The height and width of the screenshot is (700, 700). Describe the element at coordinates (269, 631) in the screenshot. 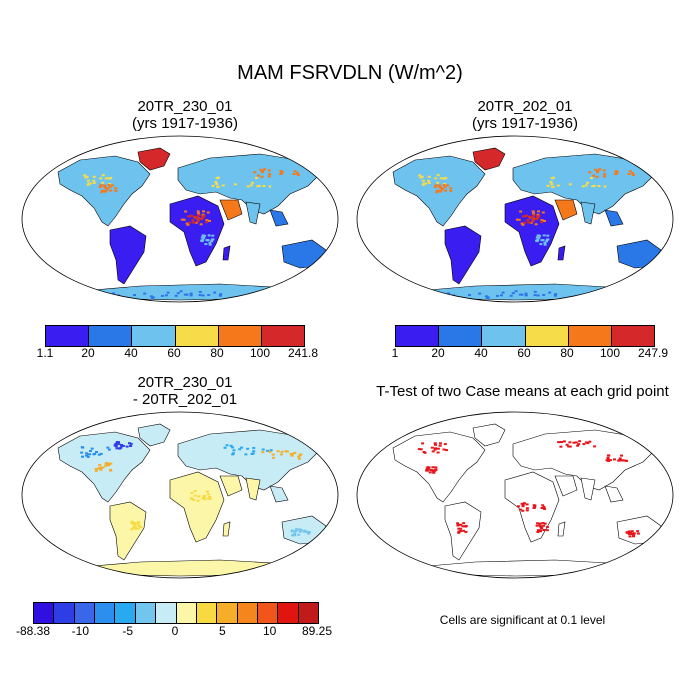

I see `colorbar-tick-label: 10` at that location.